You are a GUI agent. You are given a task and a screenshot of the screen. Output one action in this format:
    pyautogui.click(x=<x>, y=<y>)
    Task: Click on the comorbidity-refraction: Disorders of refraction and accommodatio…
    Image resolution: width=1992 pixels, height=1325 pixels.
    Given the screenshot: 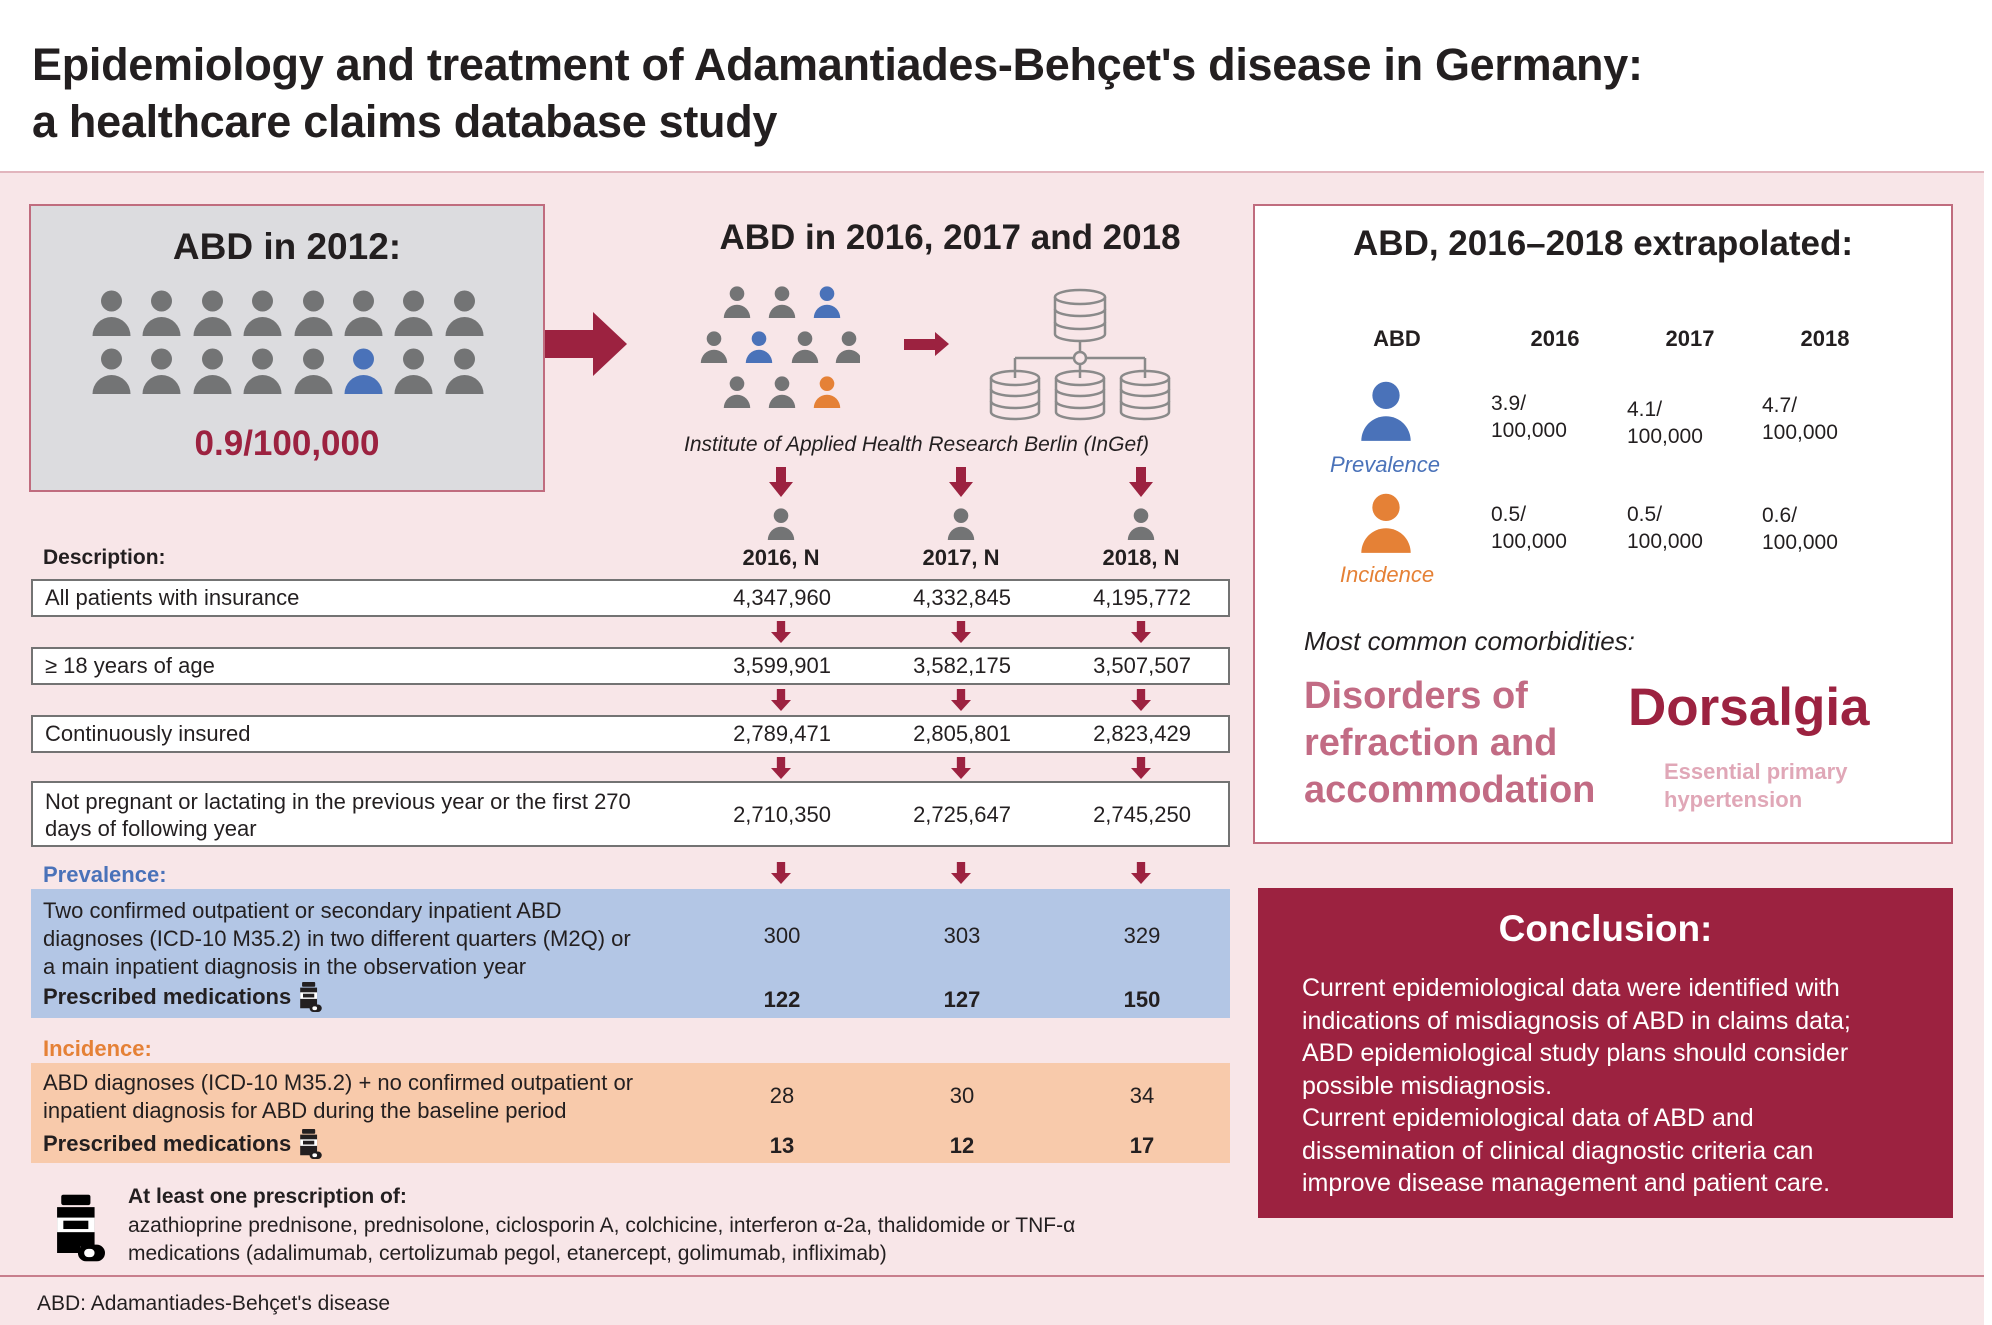 What is the action you would take?
    pyautogui.click(x=1449, y=743)
    